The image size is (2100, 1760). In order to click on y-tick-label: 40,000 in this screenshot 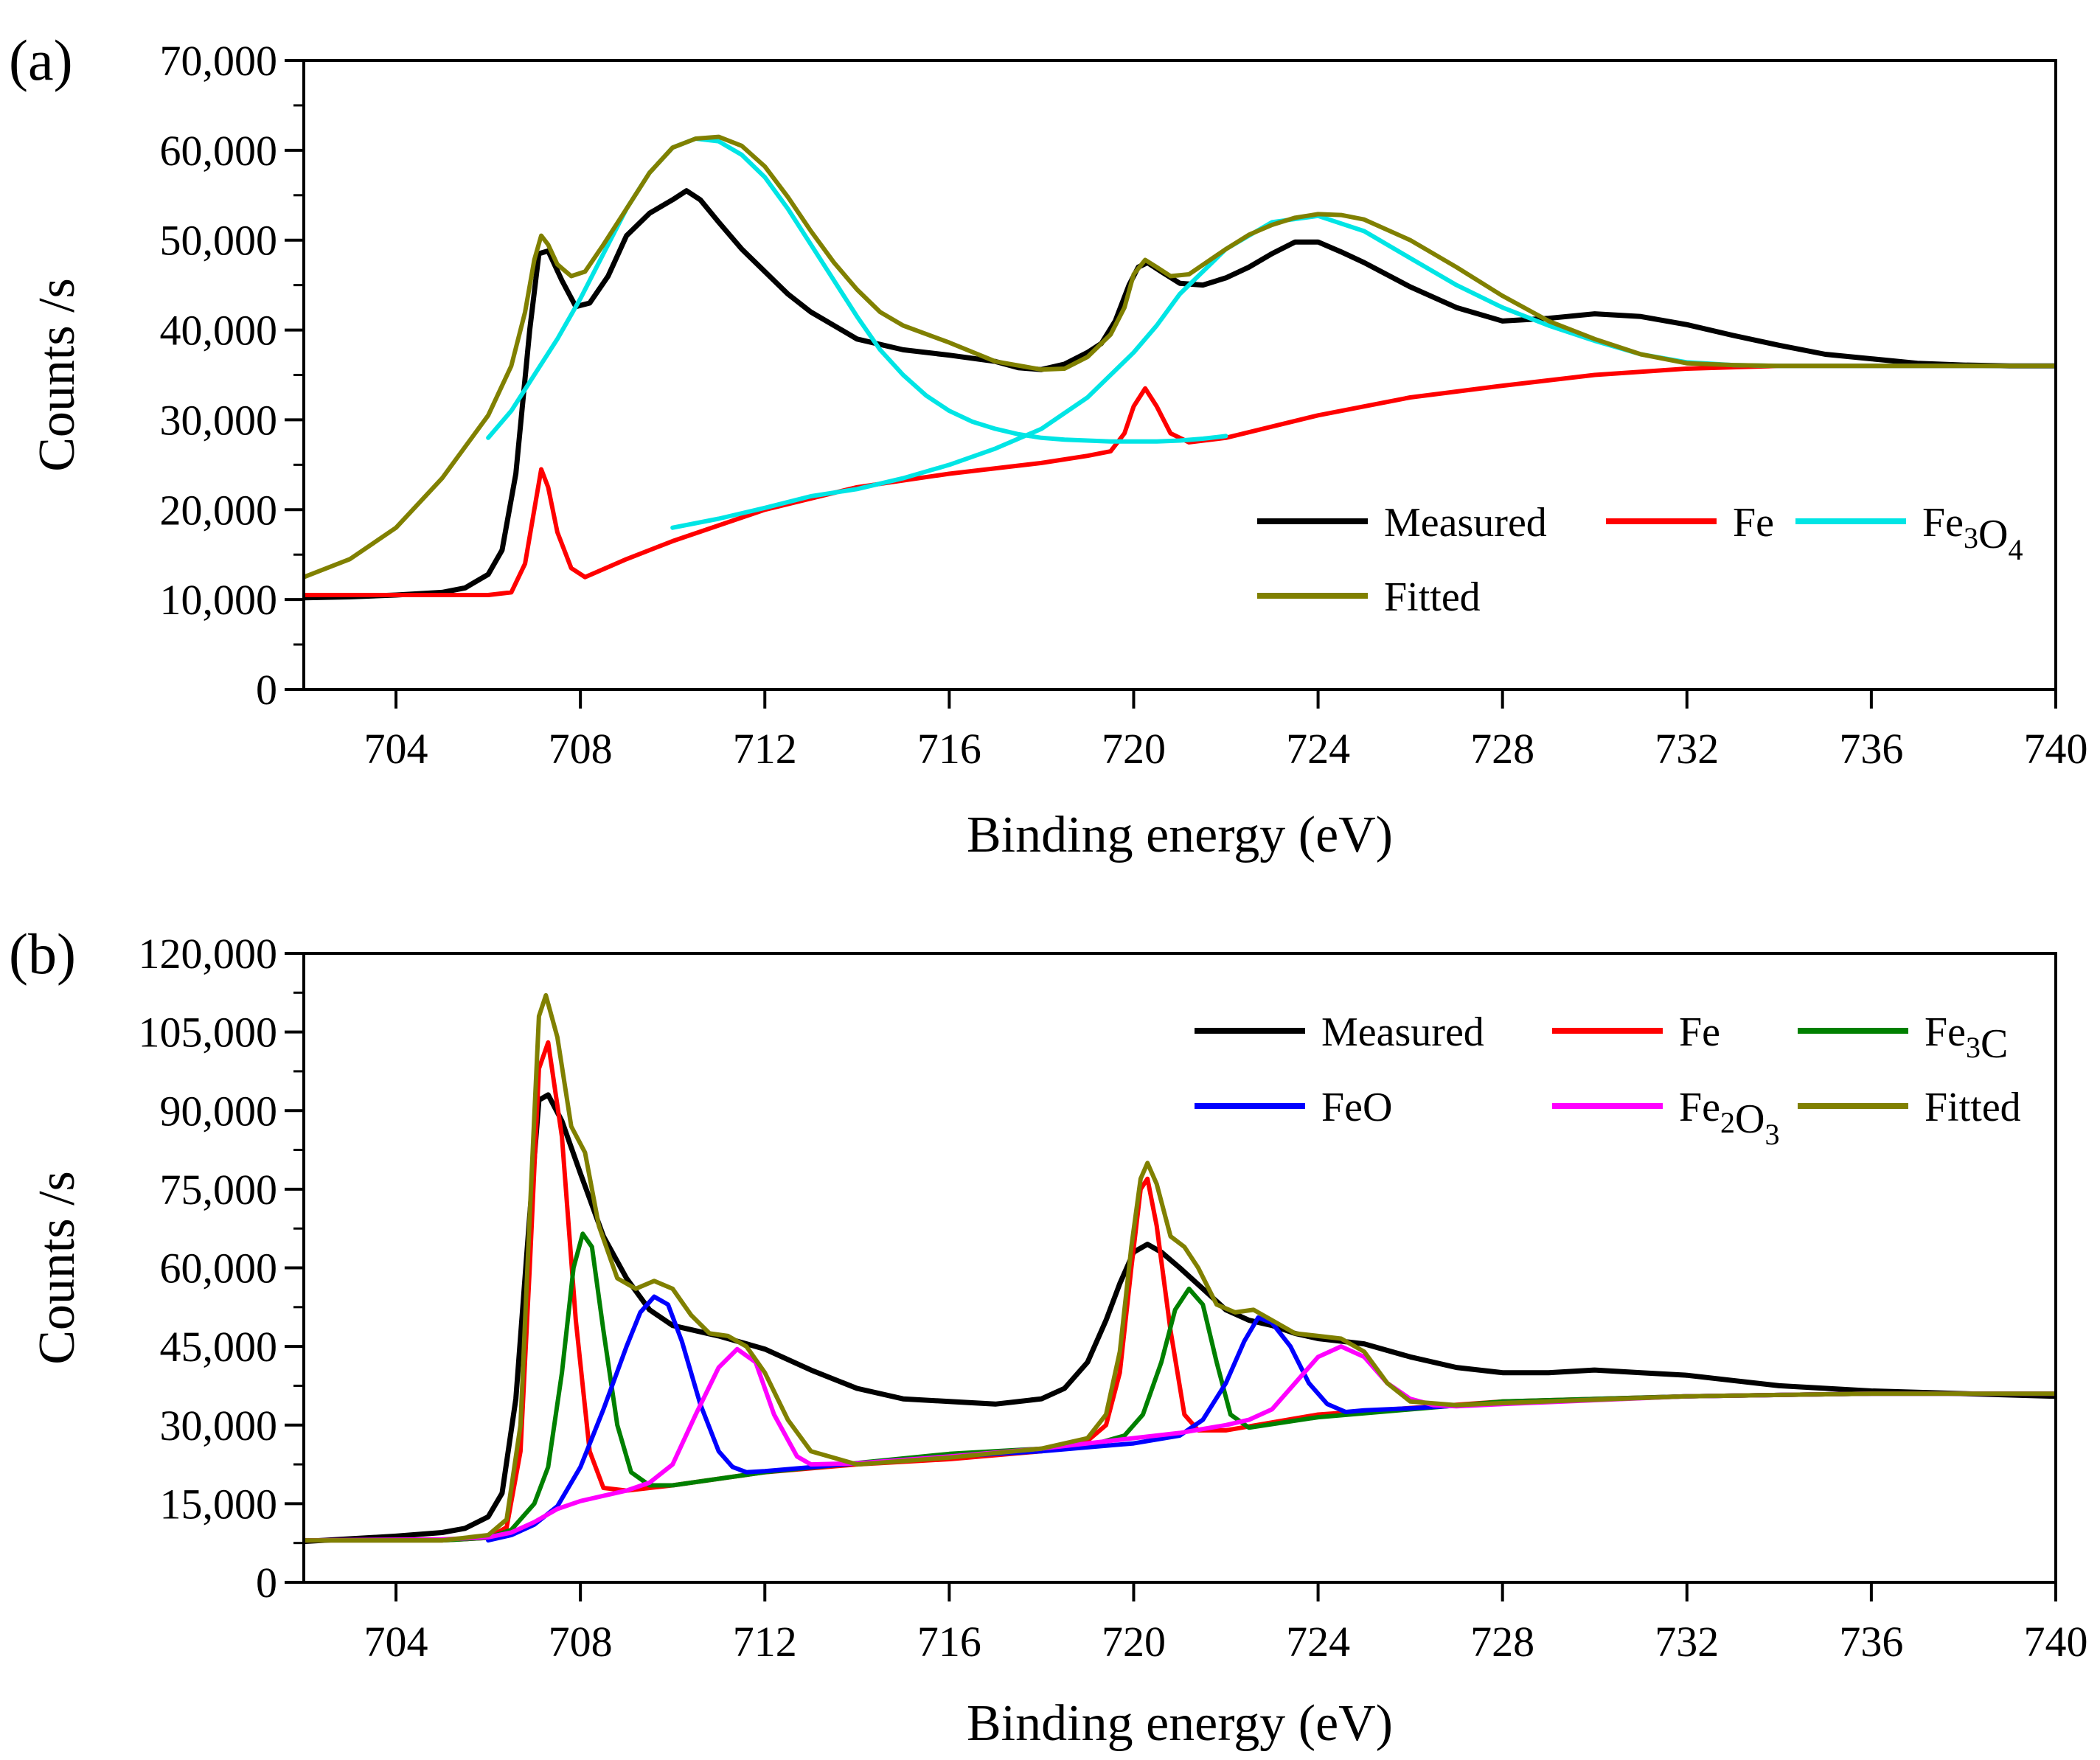, I will do `click(219, 331)`.